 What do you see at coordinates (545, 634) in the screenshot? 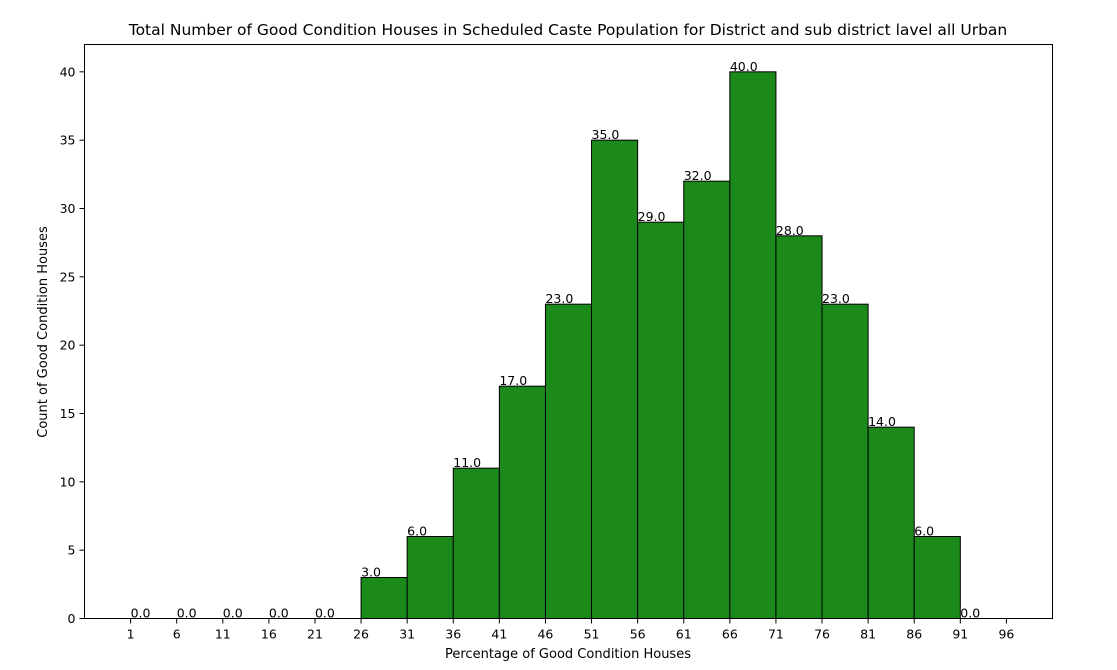
I see `x-tick-label: 46` at bounding box center [545, 634].